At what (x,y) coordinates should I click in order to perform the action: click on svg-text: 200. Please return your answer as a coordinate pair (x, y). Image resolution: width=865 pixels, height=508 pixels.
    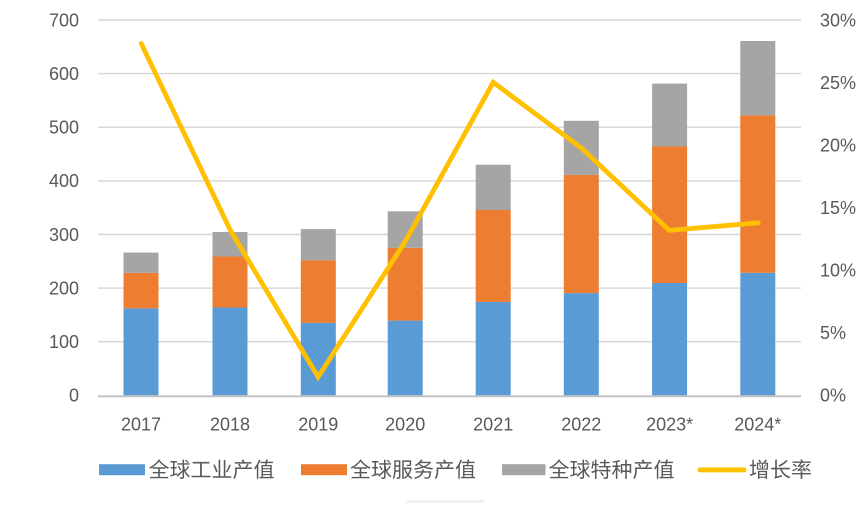
    Looking at the image, I should click on (64, 288).